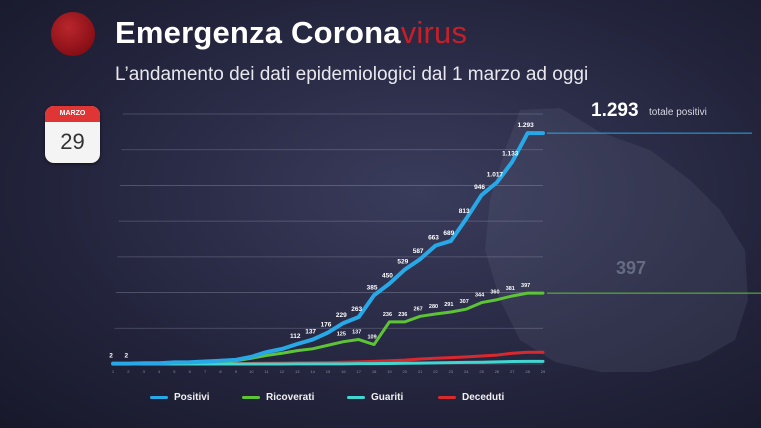 The height and width of the screenshot is (428, 761). Describe the element at coordinates (282, 371) in the screenshot. I see `x-tick-label: 12` at that location.